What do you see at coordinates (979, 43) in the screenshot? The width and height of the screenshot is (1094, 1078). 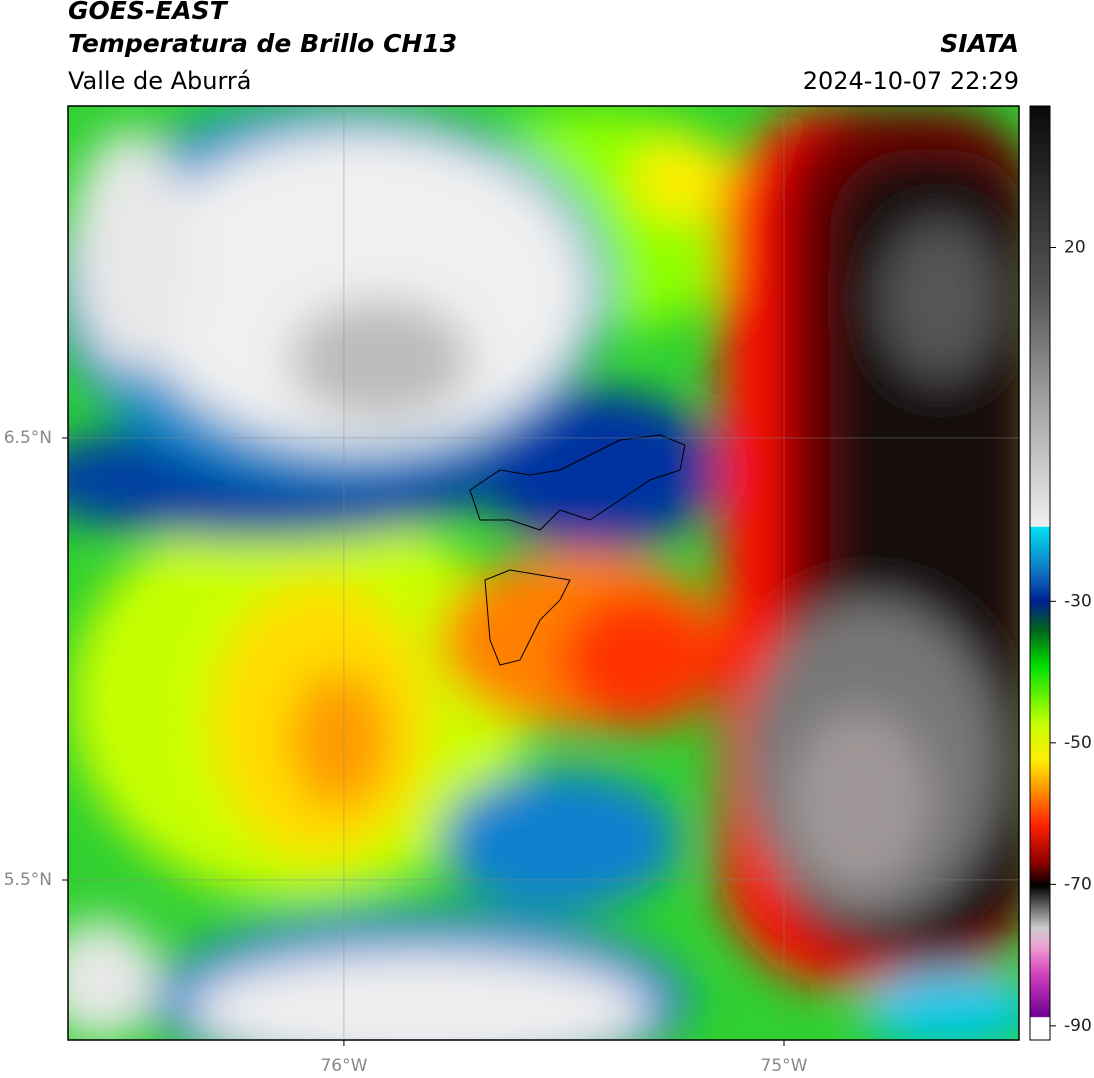 I see `source: SIATA` at bounding box center [979, 43].